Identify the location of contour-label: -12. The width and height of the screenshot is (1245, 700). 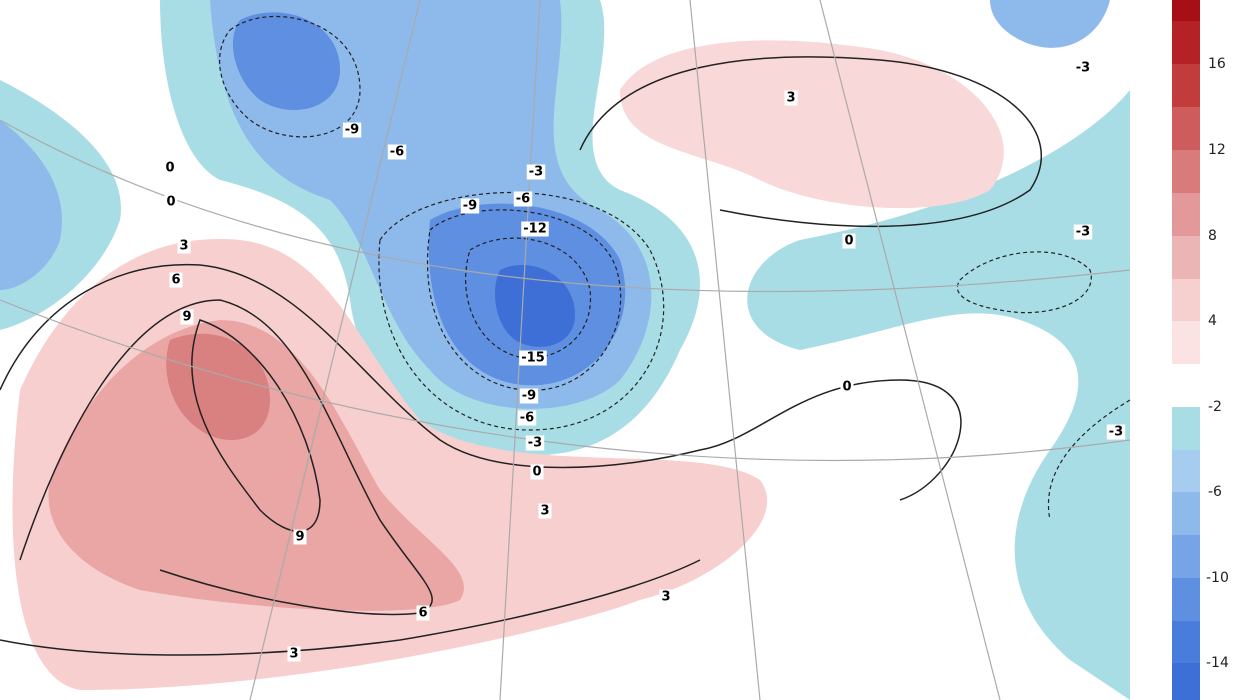
(535, 229).